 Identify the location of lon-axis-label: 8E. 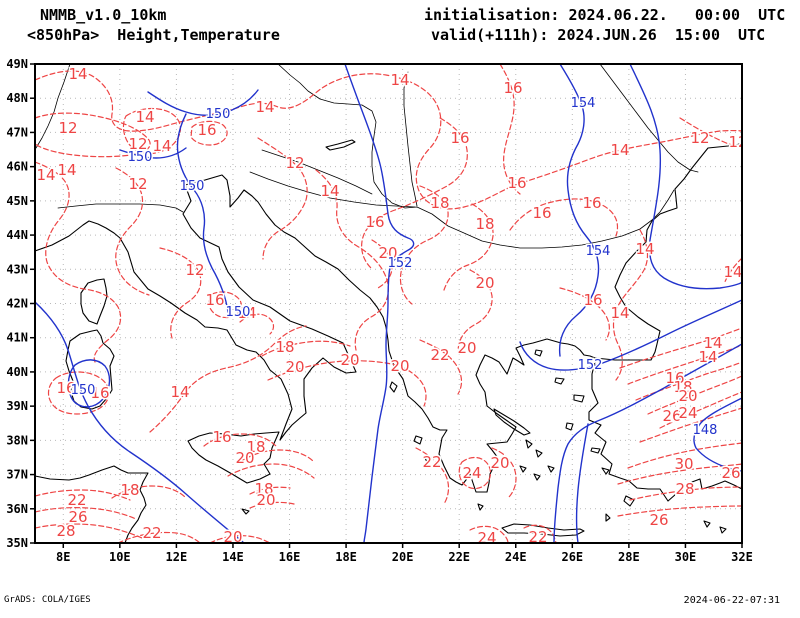
(63, 557).